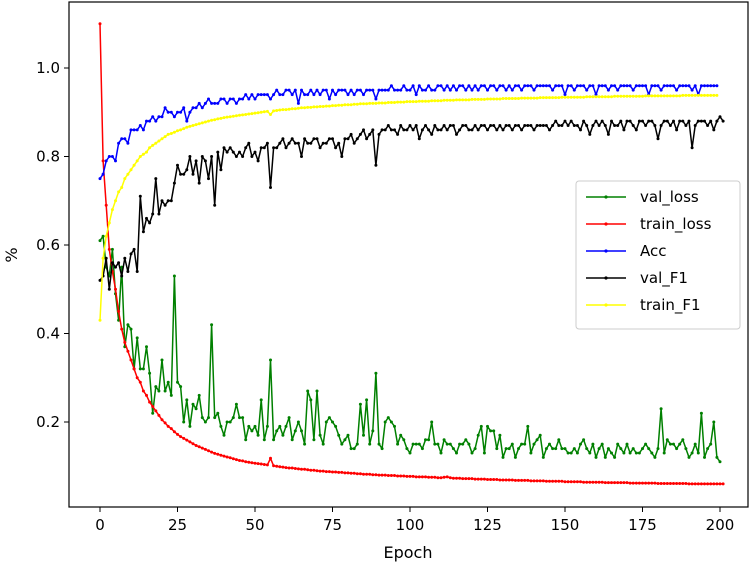  I want to click on x-tick-label: 100, so click(410, 525).